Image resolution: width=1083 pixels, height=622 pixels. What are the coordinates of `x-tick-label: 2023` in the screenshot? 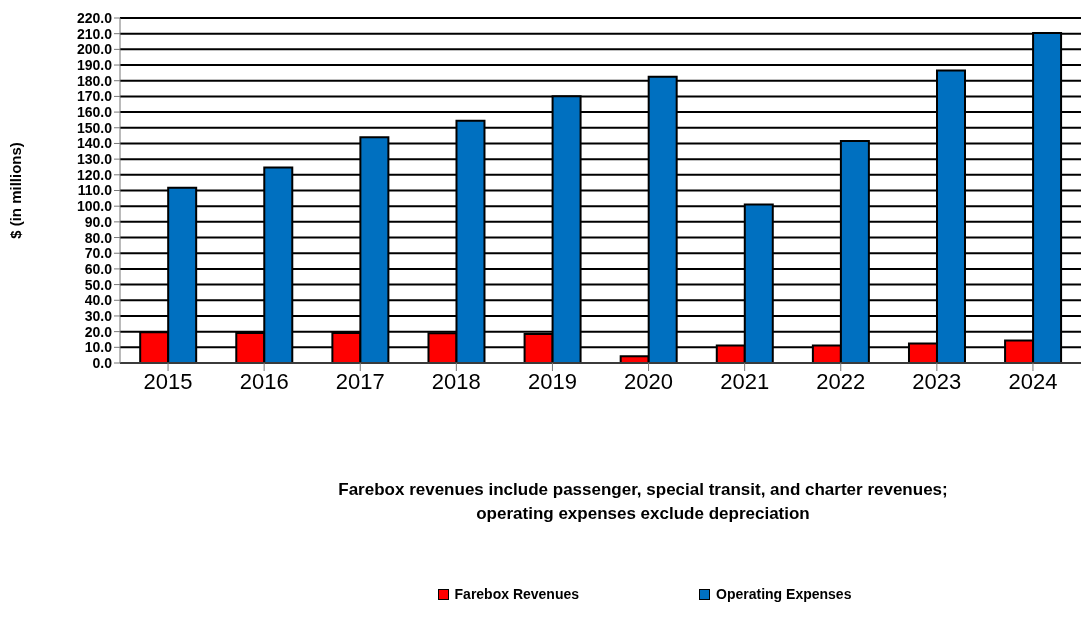 It's located at (937, 381).